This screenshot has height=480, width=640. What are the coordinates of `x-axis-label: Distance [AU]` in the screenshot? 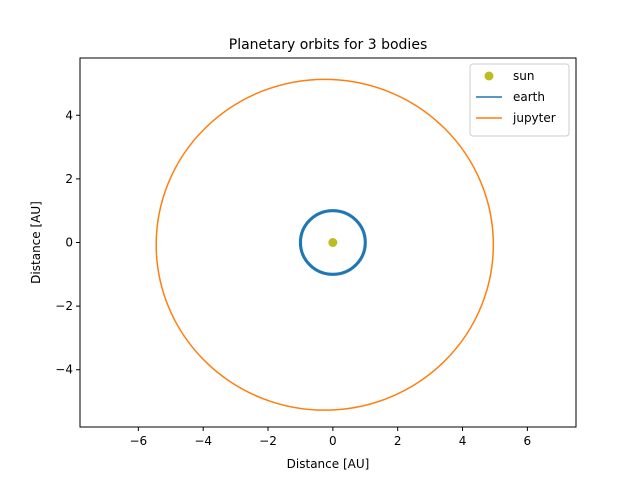 It's located at (328, 464).